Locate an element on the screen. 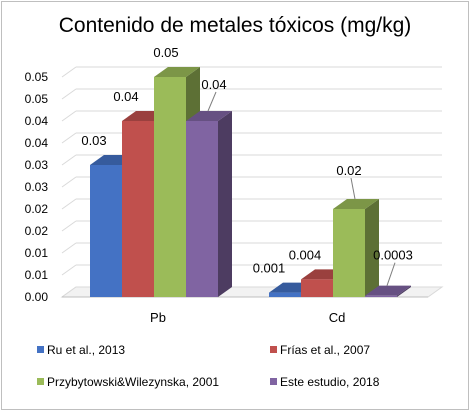 Image resolution: width=470 pixels, height=411 pixels. legend-entry: Ru et al., 2013 is located at coordinates (81, 349).